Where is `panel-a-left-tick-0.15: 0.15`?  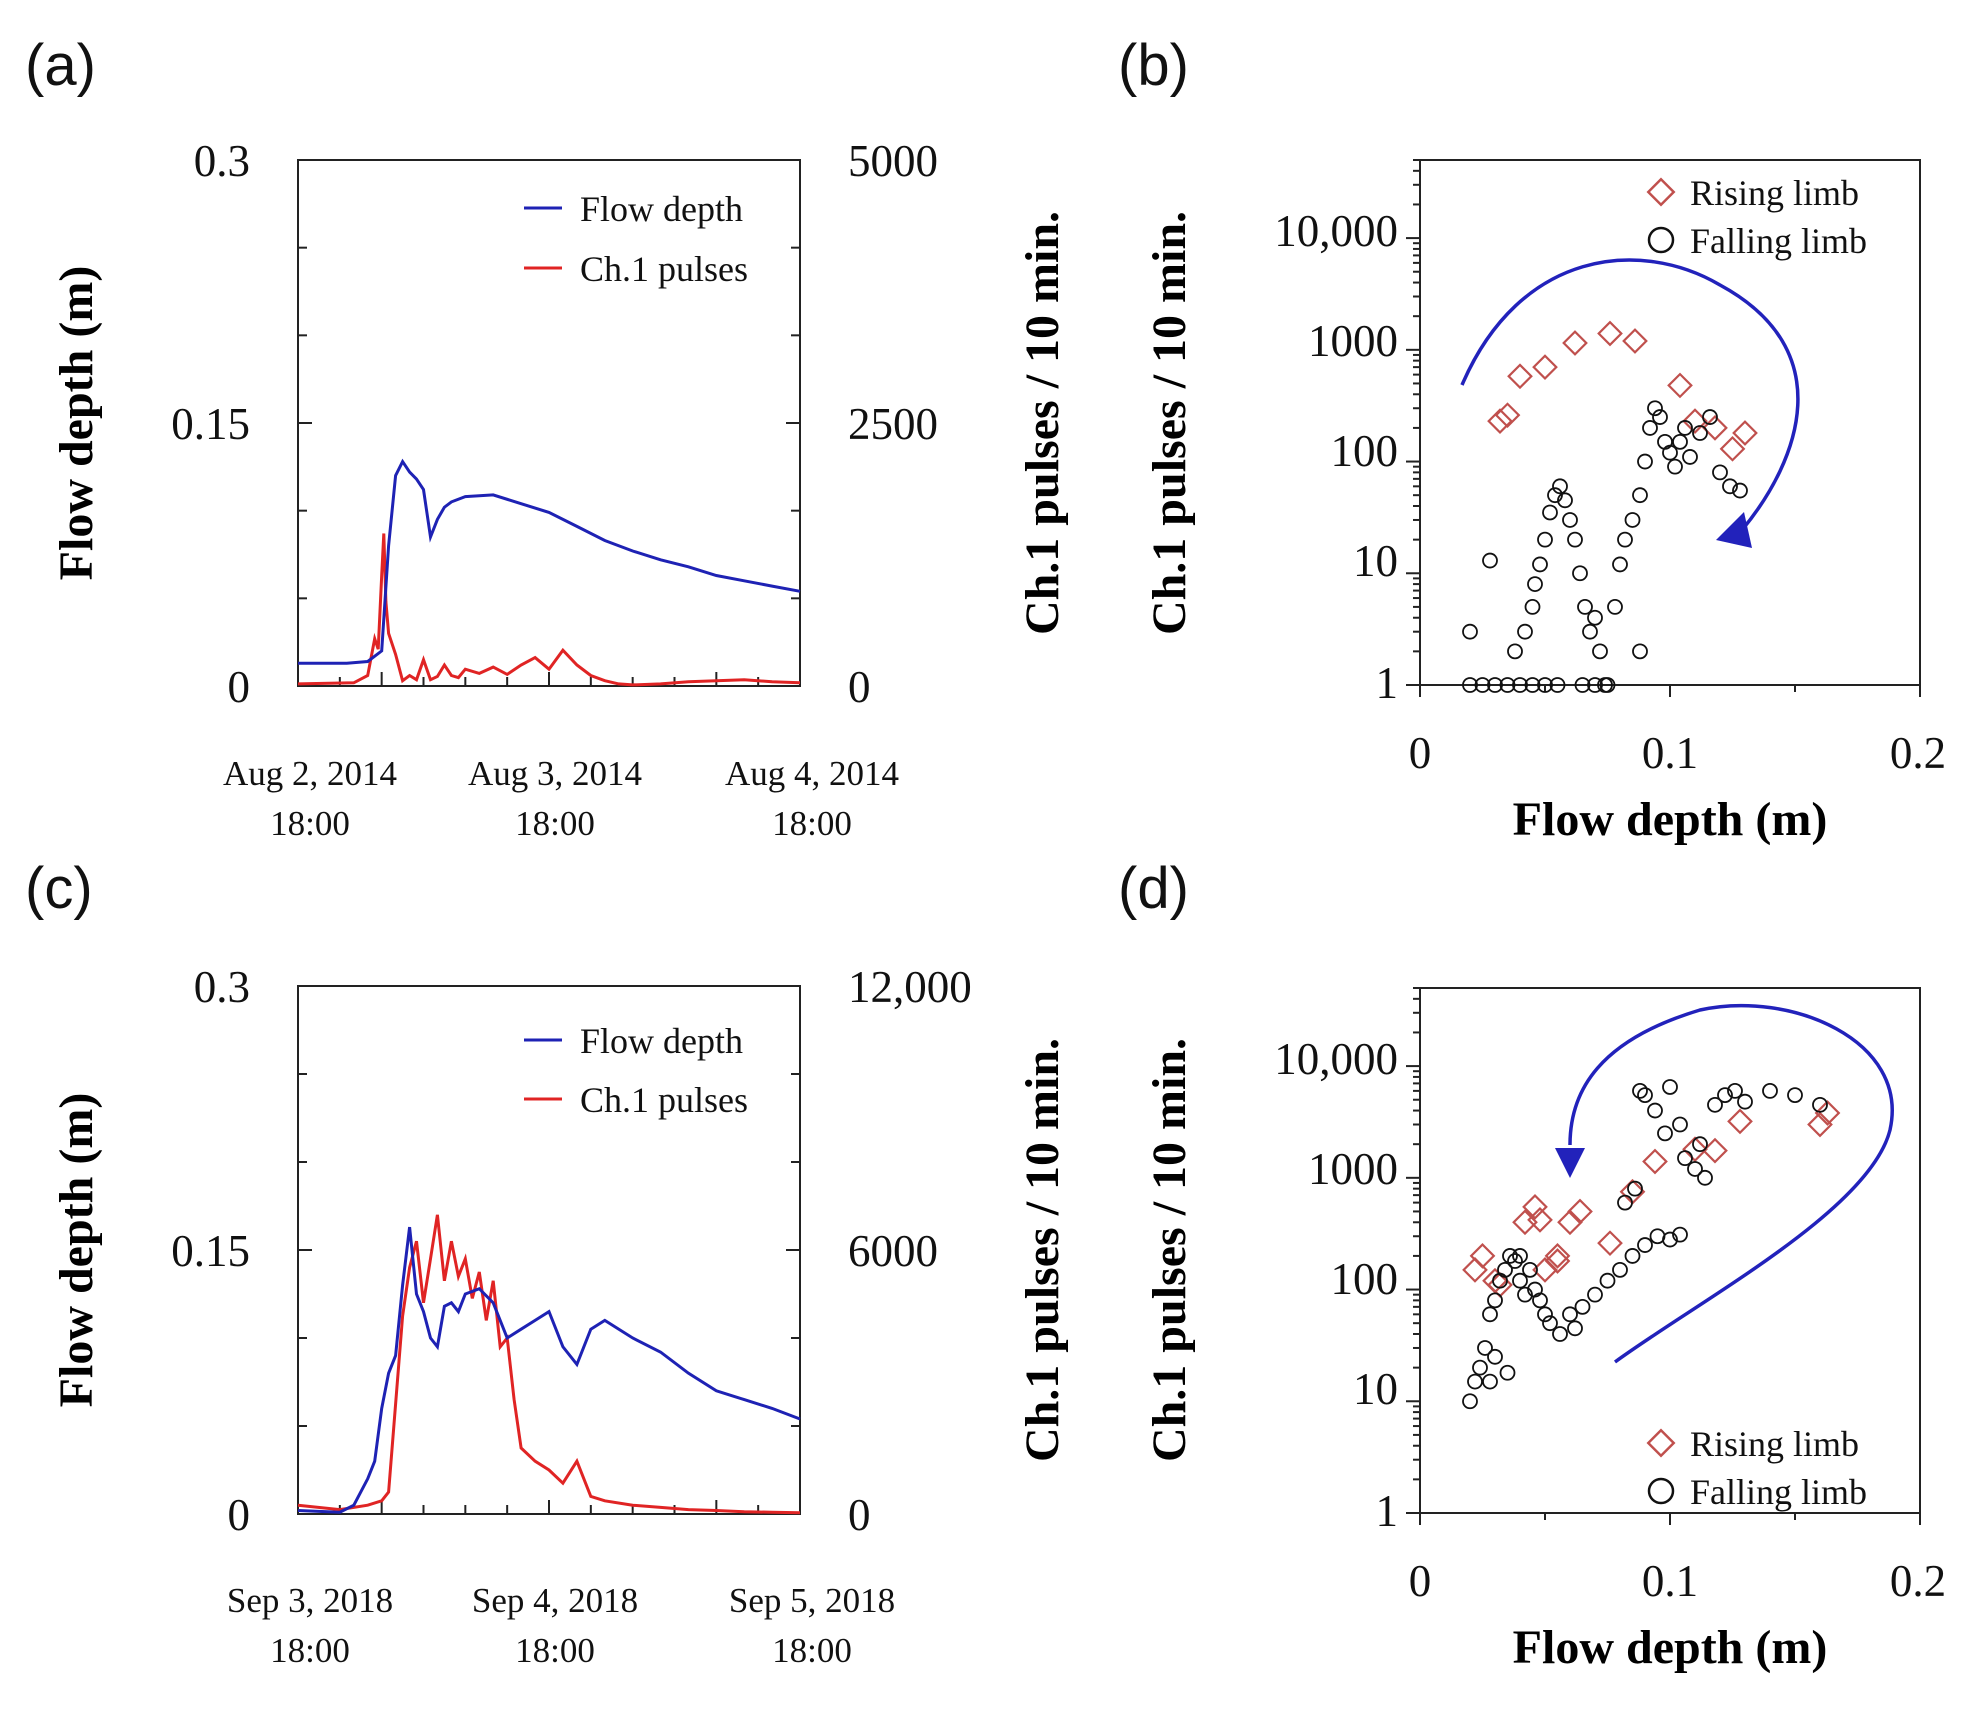
panel-a-left-tick-0.15: 0.15 is located at coordinates (210, 424).